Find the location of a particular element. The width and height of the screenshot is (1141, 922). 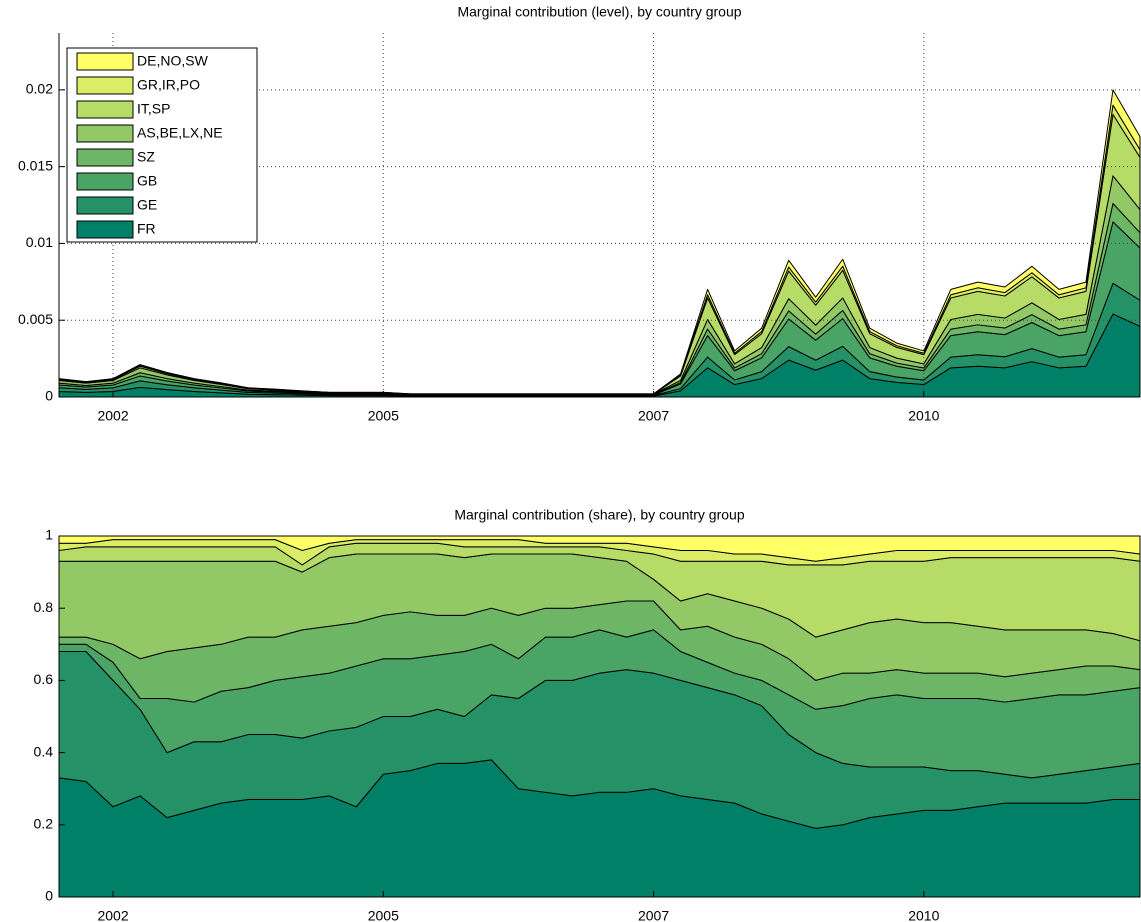

legend-label: SZ is located at coordinates (146, 157).